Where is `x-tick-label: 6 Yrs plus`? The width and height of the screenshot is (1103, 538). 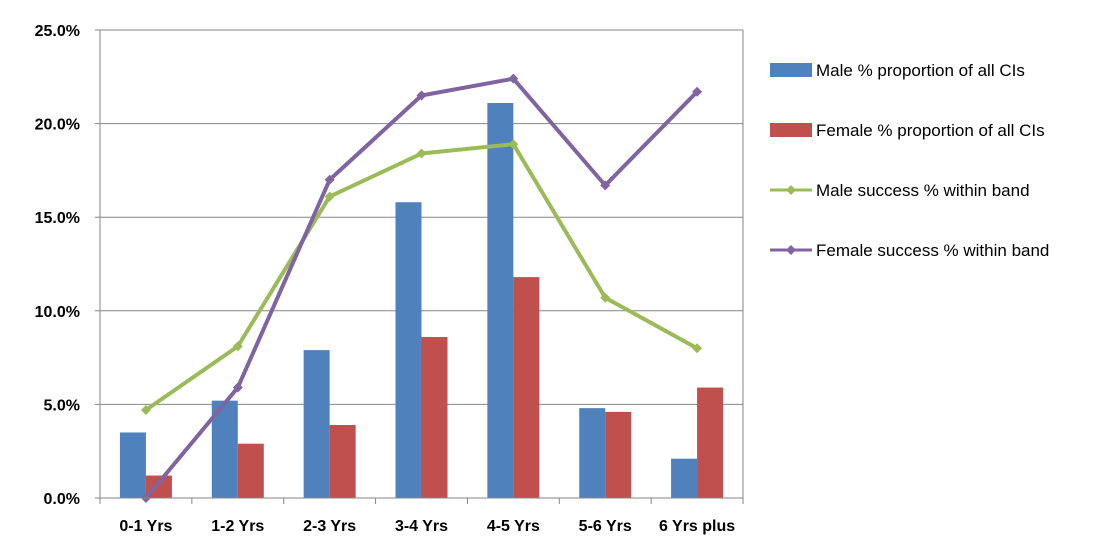
x-tick-label: 6 Yrs plus is located at coordinates (697, 526).